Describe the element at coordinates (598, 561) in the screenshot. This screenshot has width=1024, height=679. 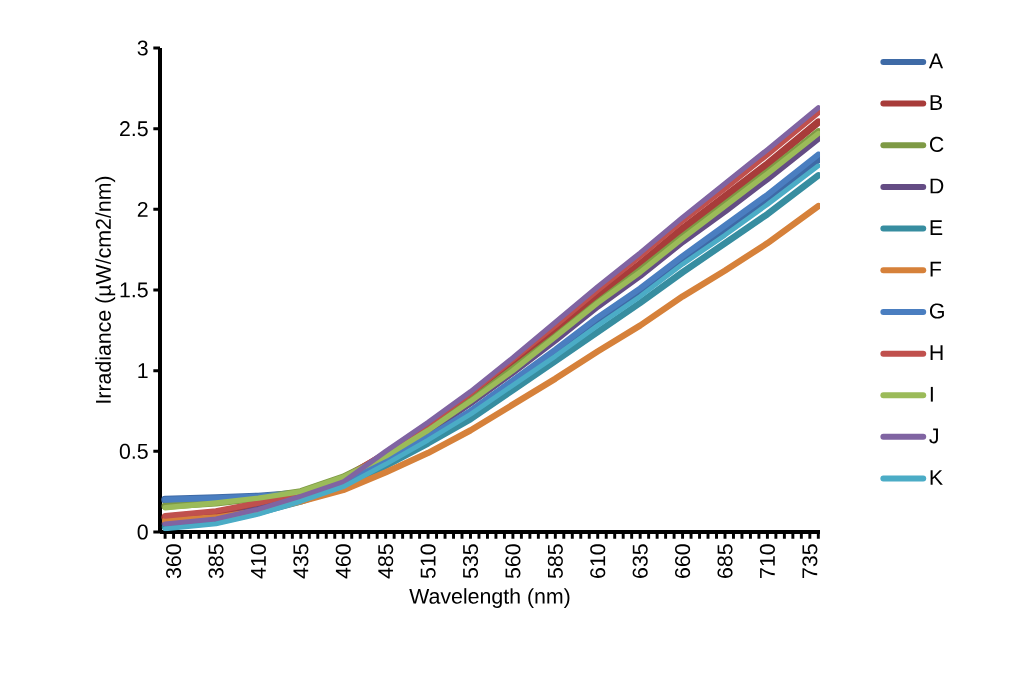
I see `x-tick-label: 610` at that location.